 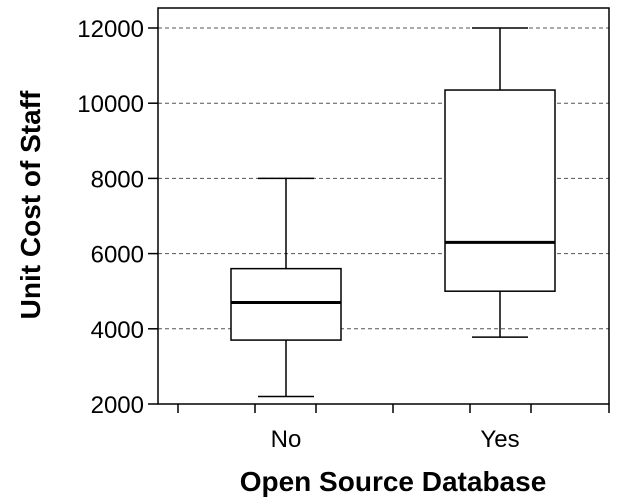 What do you see at coordinates (117, 217) in the screenshot?
I see `y-axis-ticks: 2000 4000 6000 8000 10000 12000` at bounding box center [117, 217].